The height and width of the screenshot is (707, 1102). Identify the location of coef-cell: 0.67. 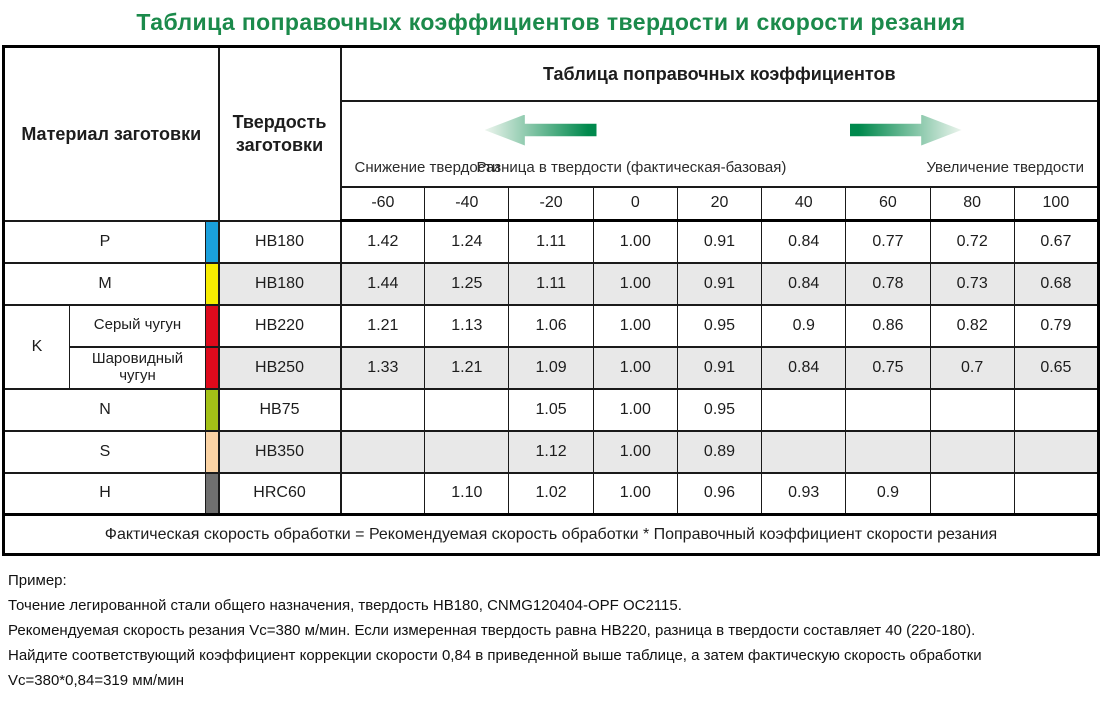
(1056, 241).